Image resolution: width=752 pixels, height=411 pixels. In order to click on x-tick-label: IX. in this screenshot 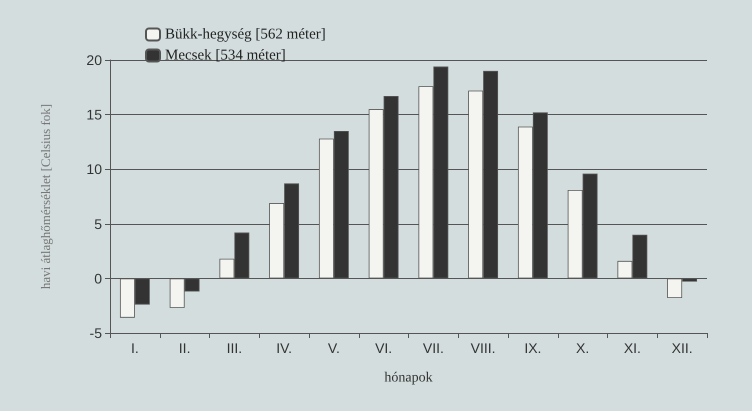, I will do `click(533, 348)`.